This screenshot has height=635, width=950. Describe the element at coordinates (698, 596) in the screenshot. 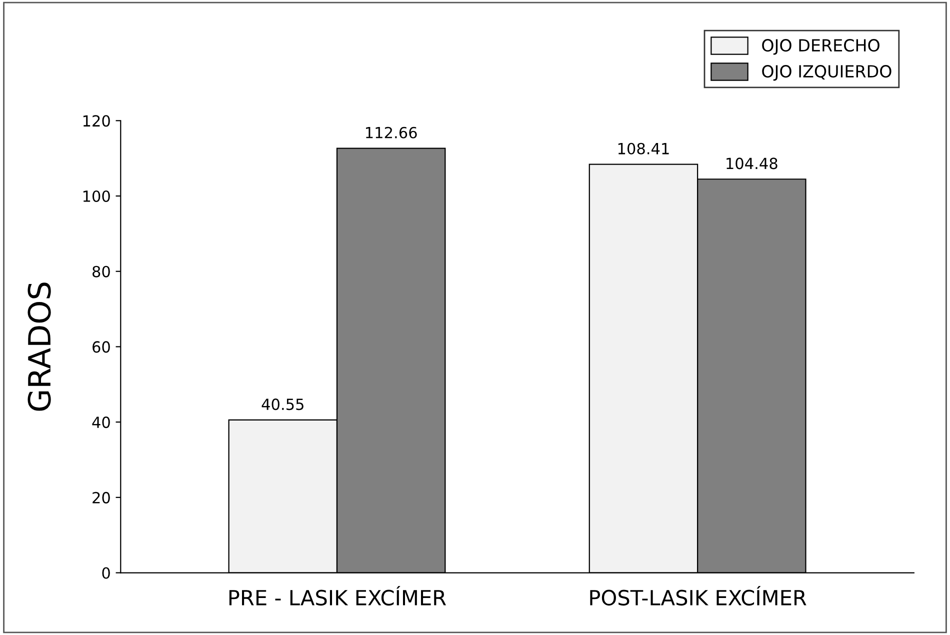

I see `x-tick-label: POST-LASIK EXCÍMER` at that location.